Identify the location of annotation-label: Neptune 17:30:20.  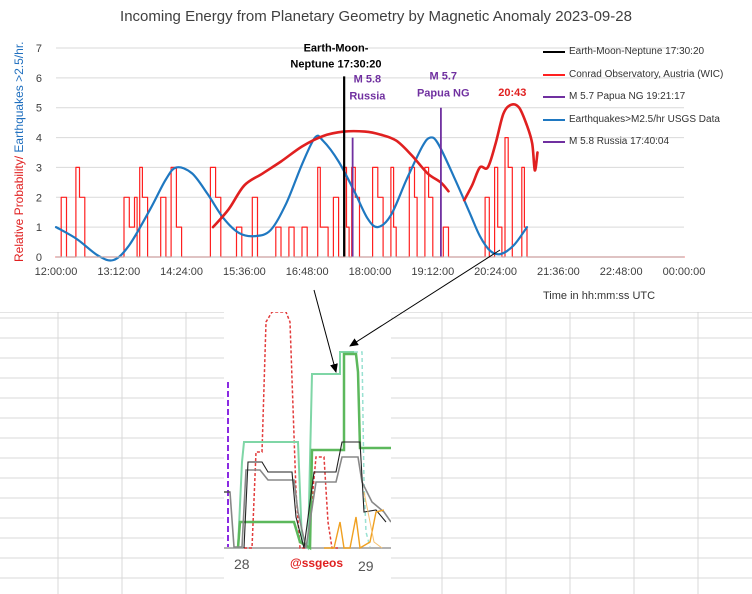
(335, 64).